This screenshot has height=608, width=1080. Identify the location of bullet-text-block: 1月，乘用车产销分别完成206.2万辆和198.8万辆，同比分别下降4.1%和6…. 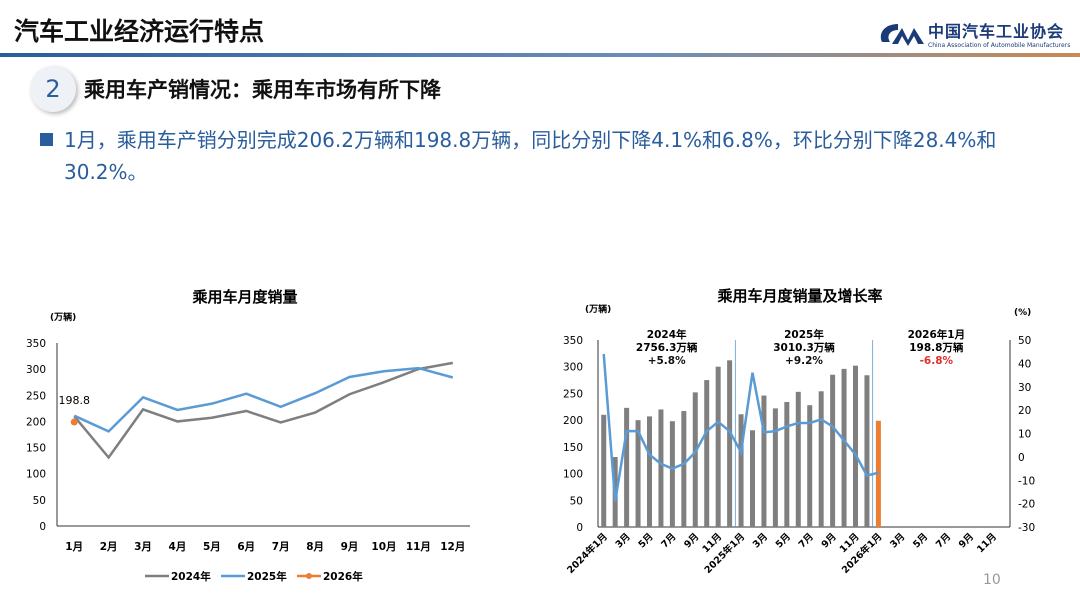
(535, 156).